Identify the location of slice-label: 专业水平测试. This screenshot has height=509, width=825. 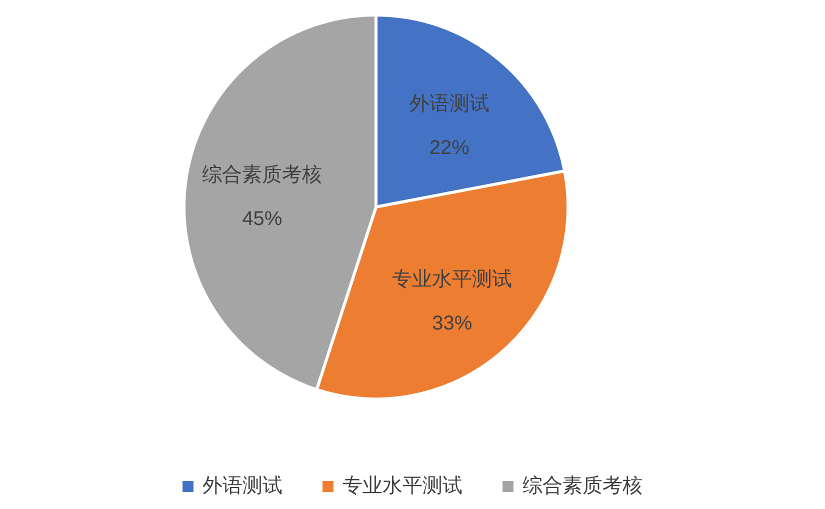
(452, 279).